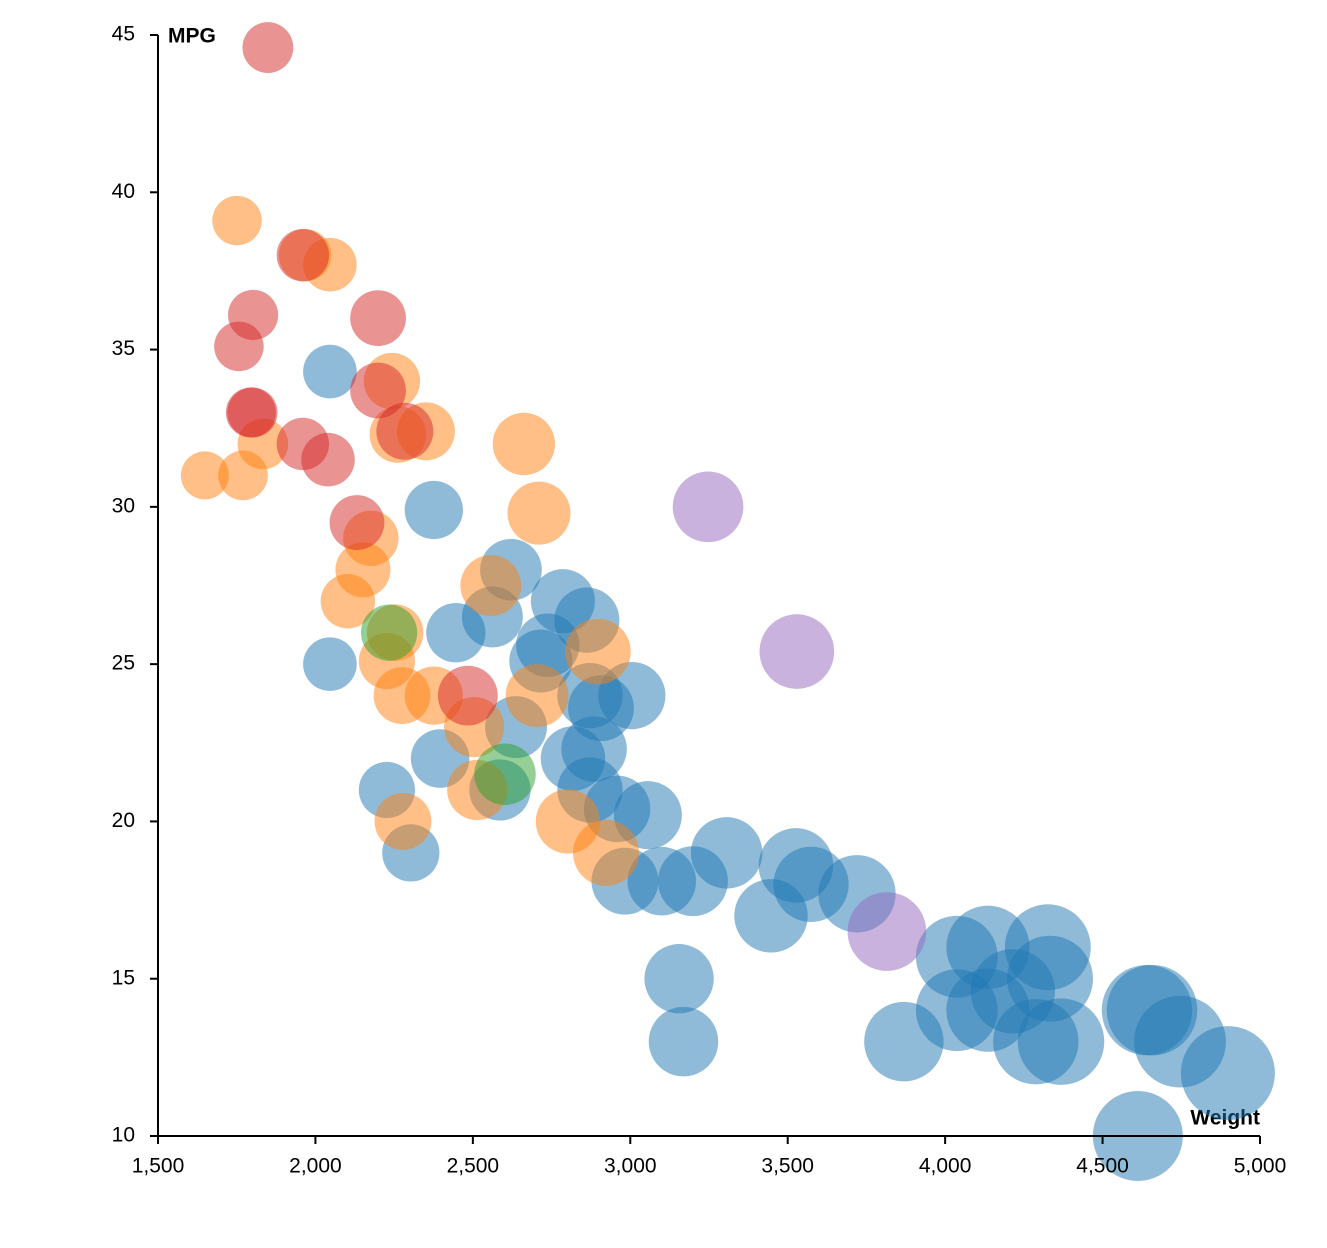  Describe the element at coordinates (123, 1135) in the screenshot. I see `y-tick-label: 10` at that location.